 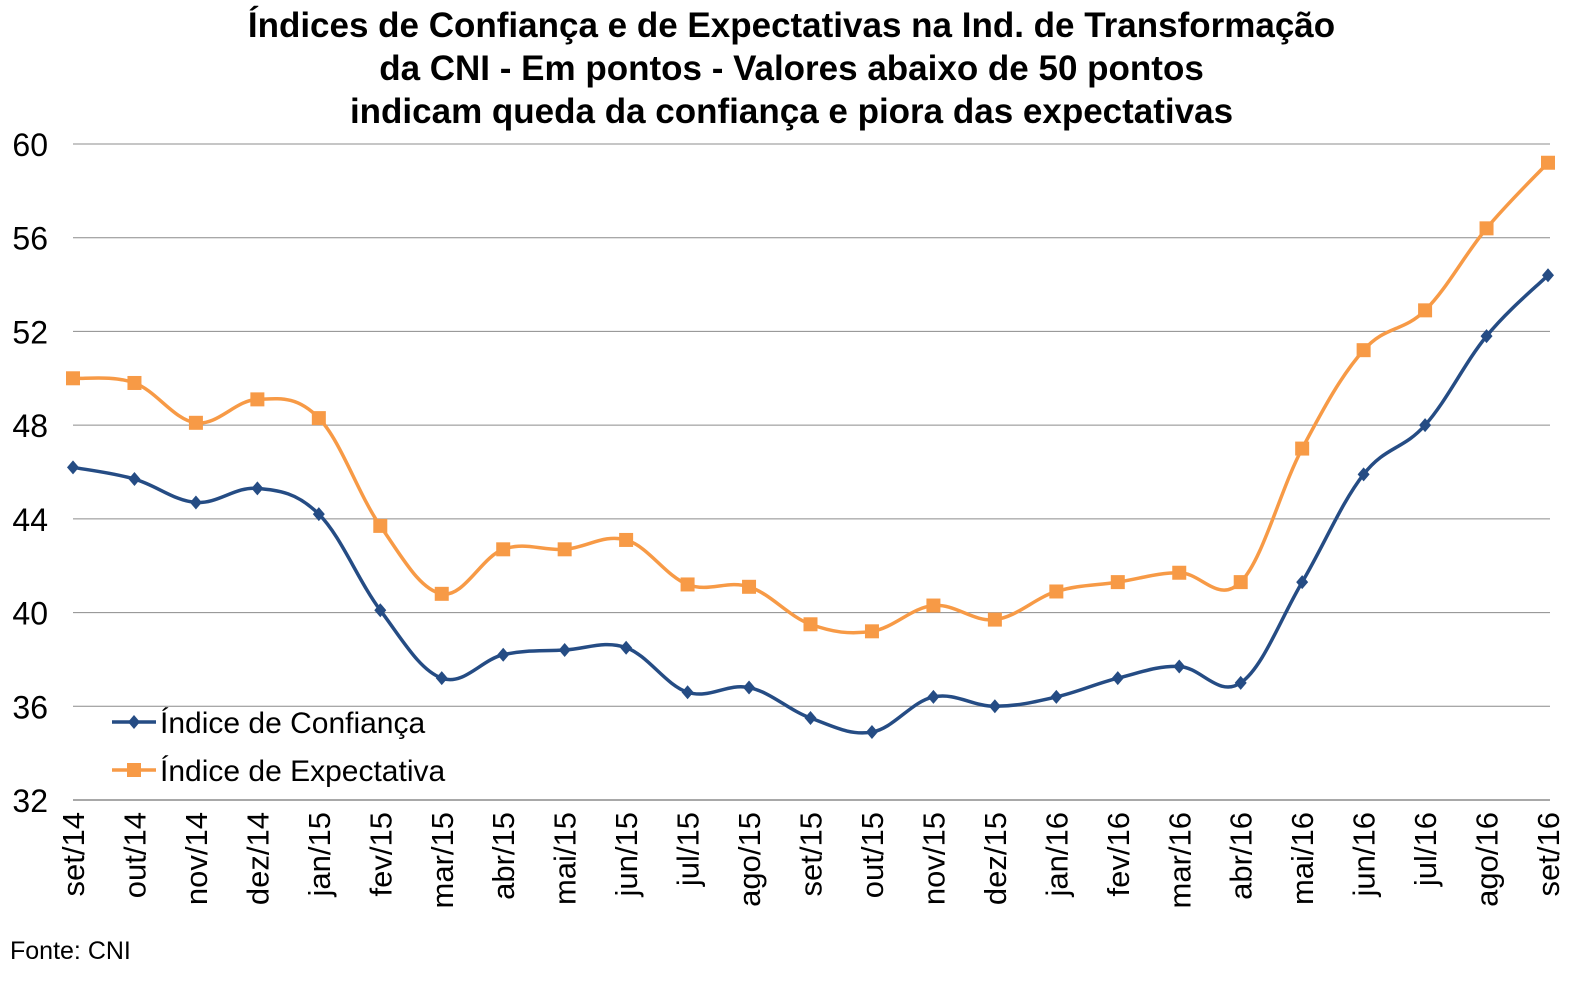 I want to click on x-tick-label: mar/15, so click(x=442, y=860).